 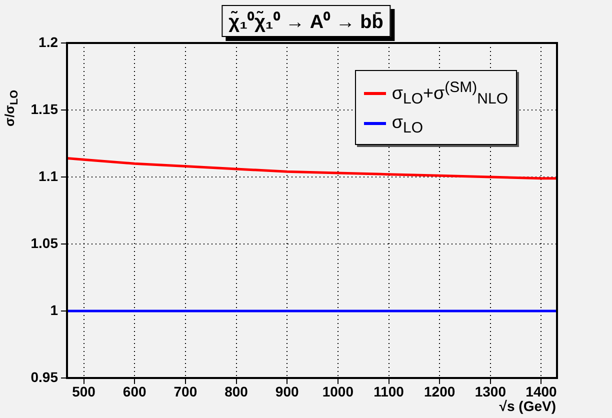 I want to click on x-tick-label: 800, so click(x=236, y=391).